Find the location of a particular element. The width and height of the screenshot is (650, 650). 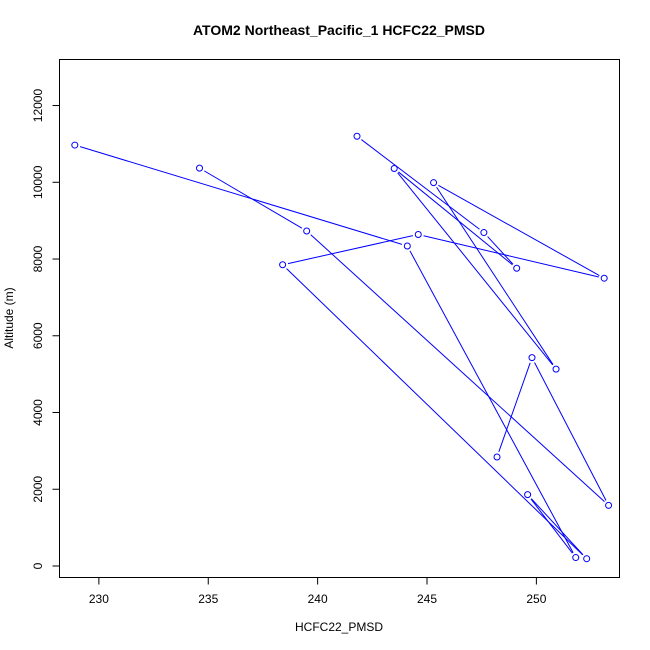

x-axis-label: HCFC22_PMSD is located at coordinates (339, 627).